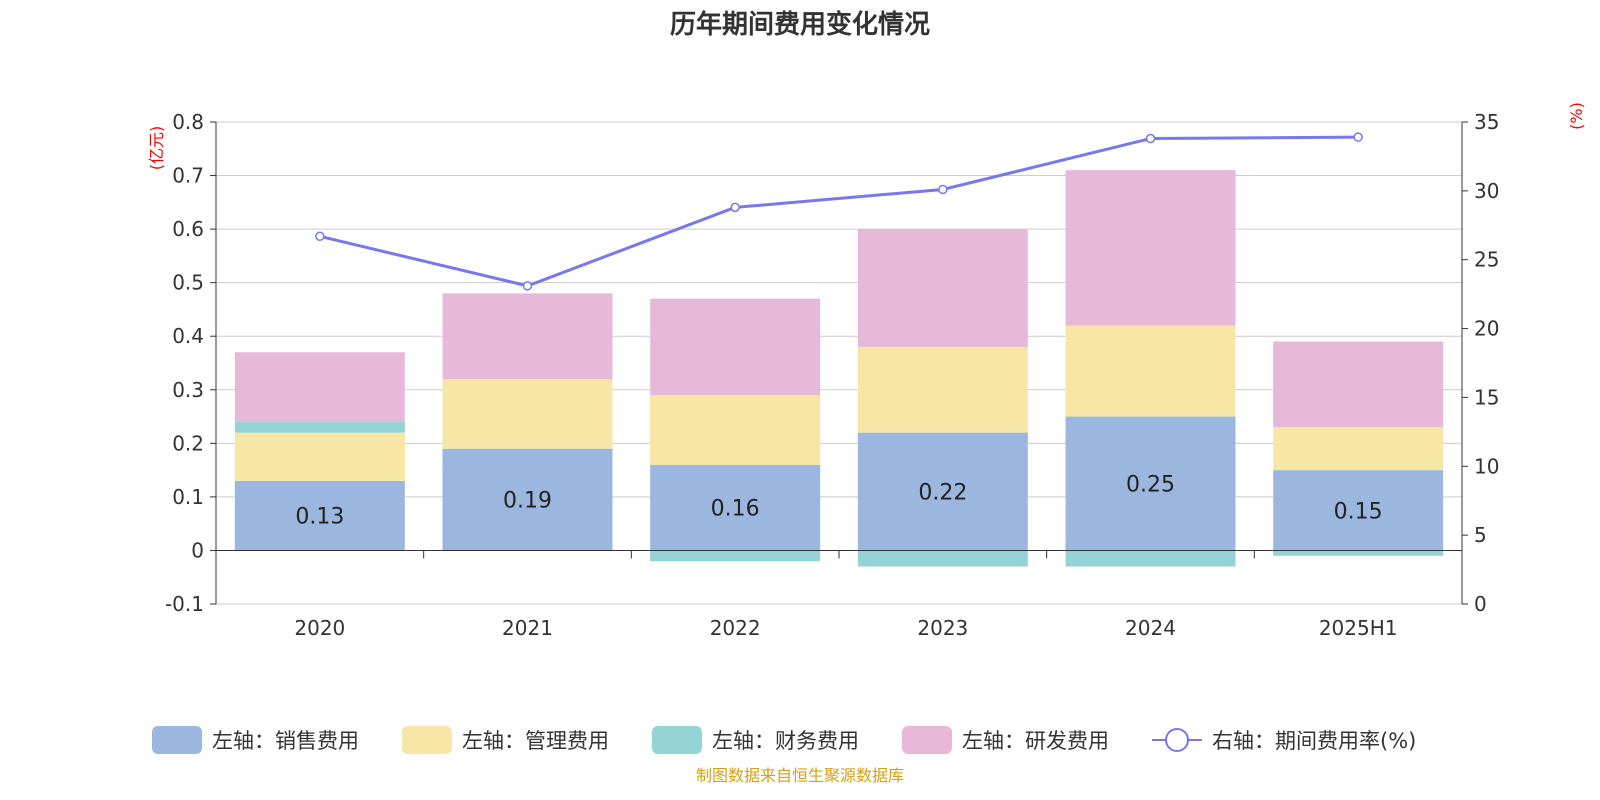  I want to click on left-tick-label: 0, so click(197, 550).